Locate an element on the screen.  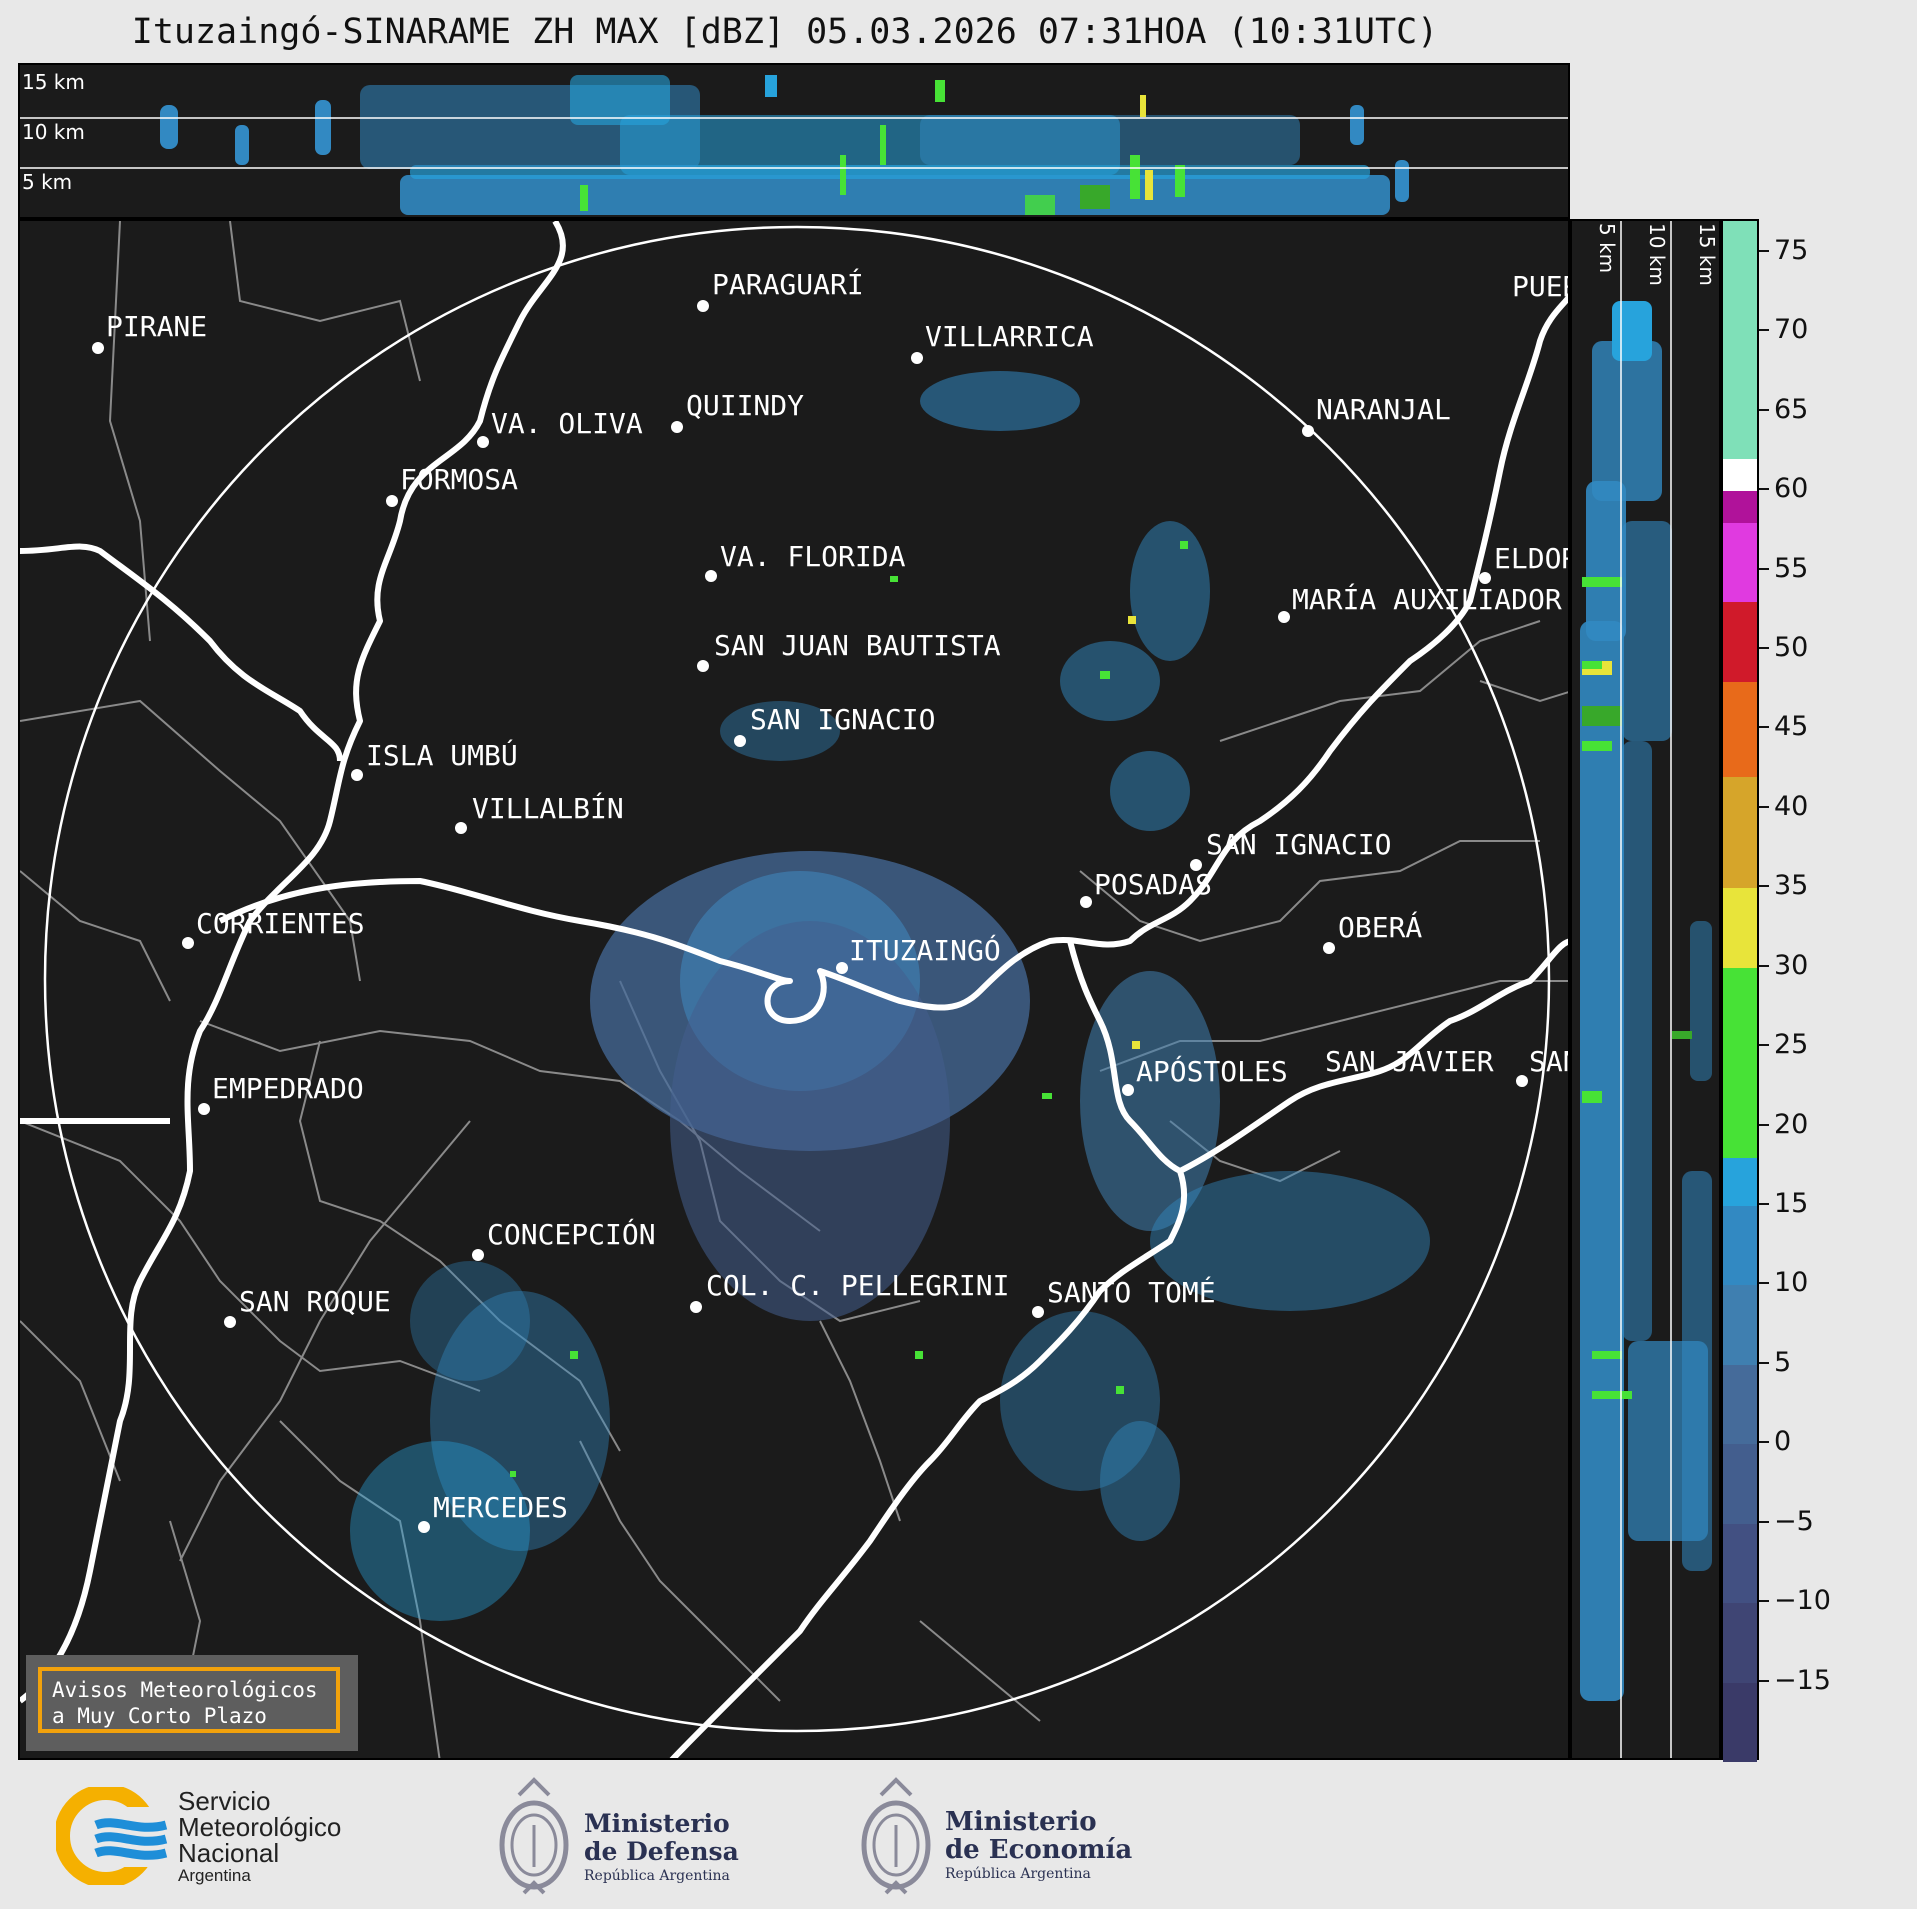
city-formosa: FORMOSA is located at coordinates (452, 485).